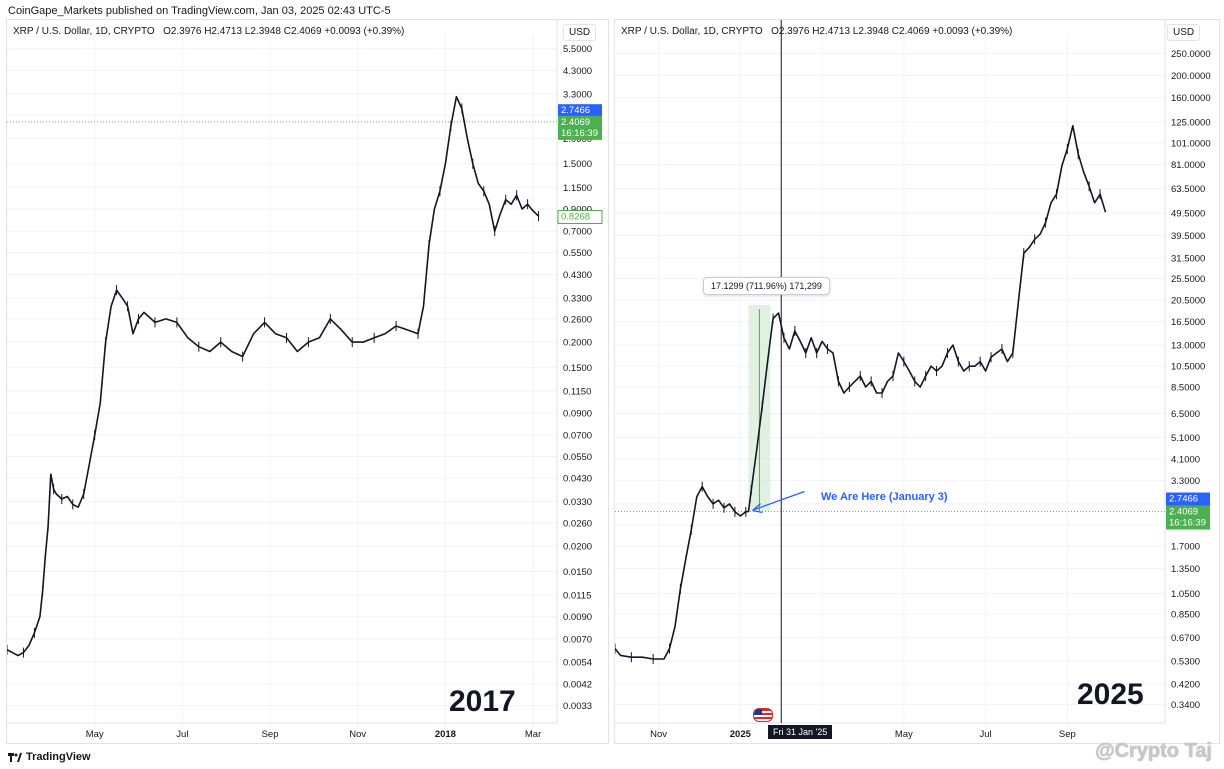 The image size is (1224, 769). What do you see at coordinates (577, 209) in the screenshot?
I see `y-tick-label: 0.9000` at bounding box center [577, 209].